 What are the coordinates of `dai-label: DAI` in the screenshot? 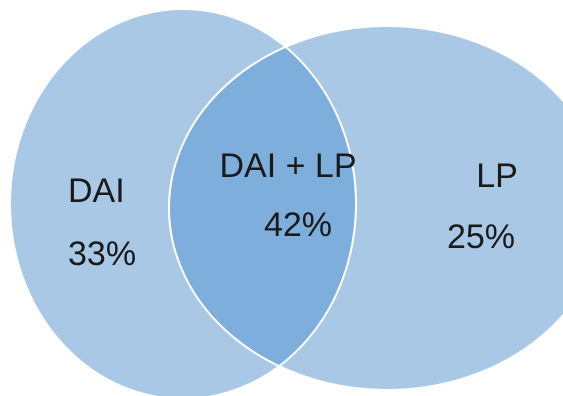 It's located at (96, 191).